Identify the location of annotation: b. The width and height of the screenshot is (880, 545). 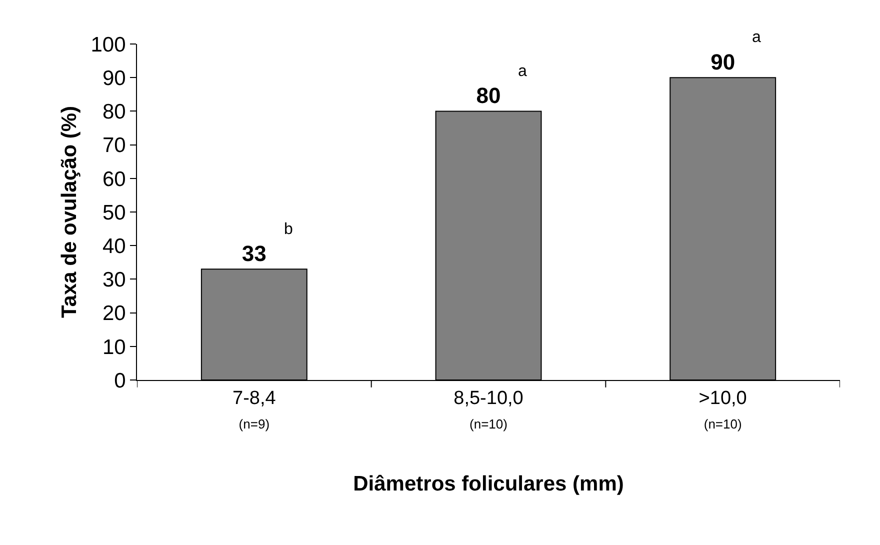
(288, 229).